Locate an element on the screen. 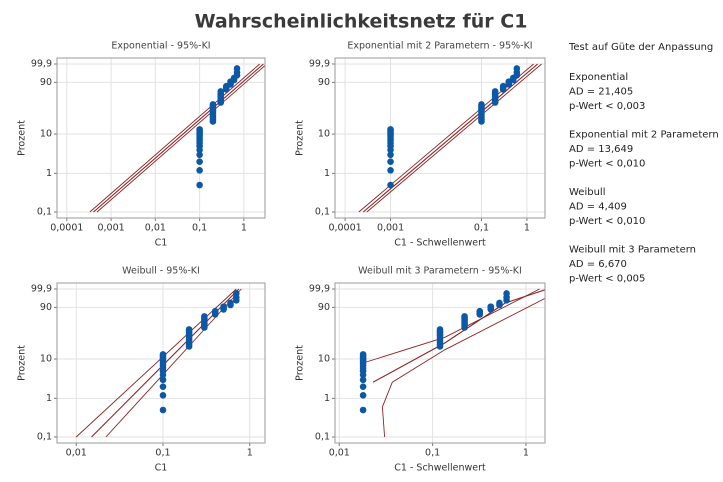 This screenshot has width=723, height=482. gof-title: Test auf Güte der Anpassung is located at coordinates (640, 47).